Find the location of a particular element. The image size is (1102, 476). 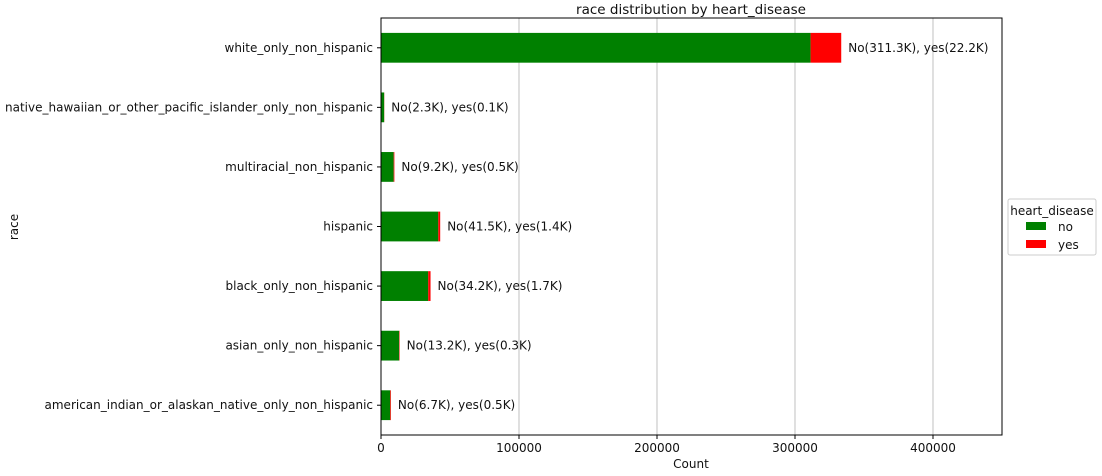

data-label: No(2.3K), yes(0.1K) is located at coordinates (449, 107).